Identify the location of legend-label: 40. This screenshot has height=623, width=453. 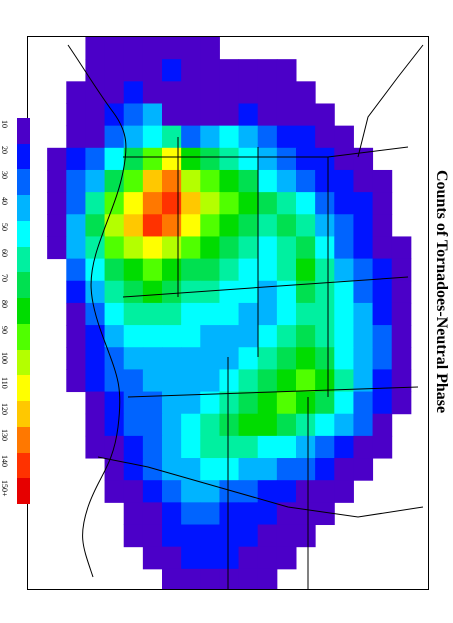
(4, 201).